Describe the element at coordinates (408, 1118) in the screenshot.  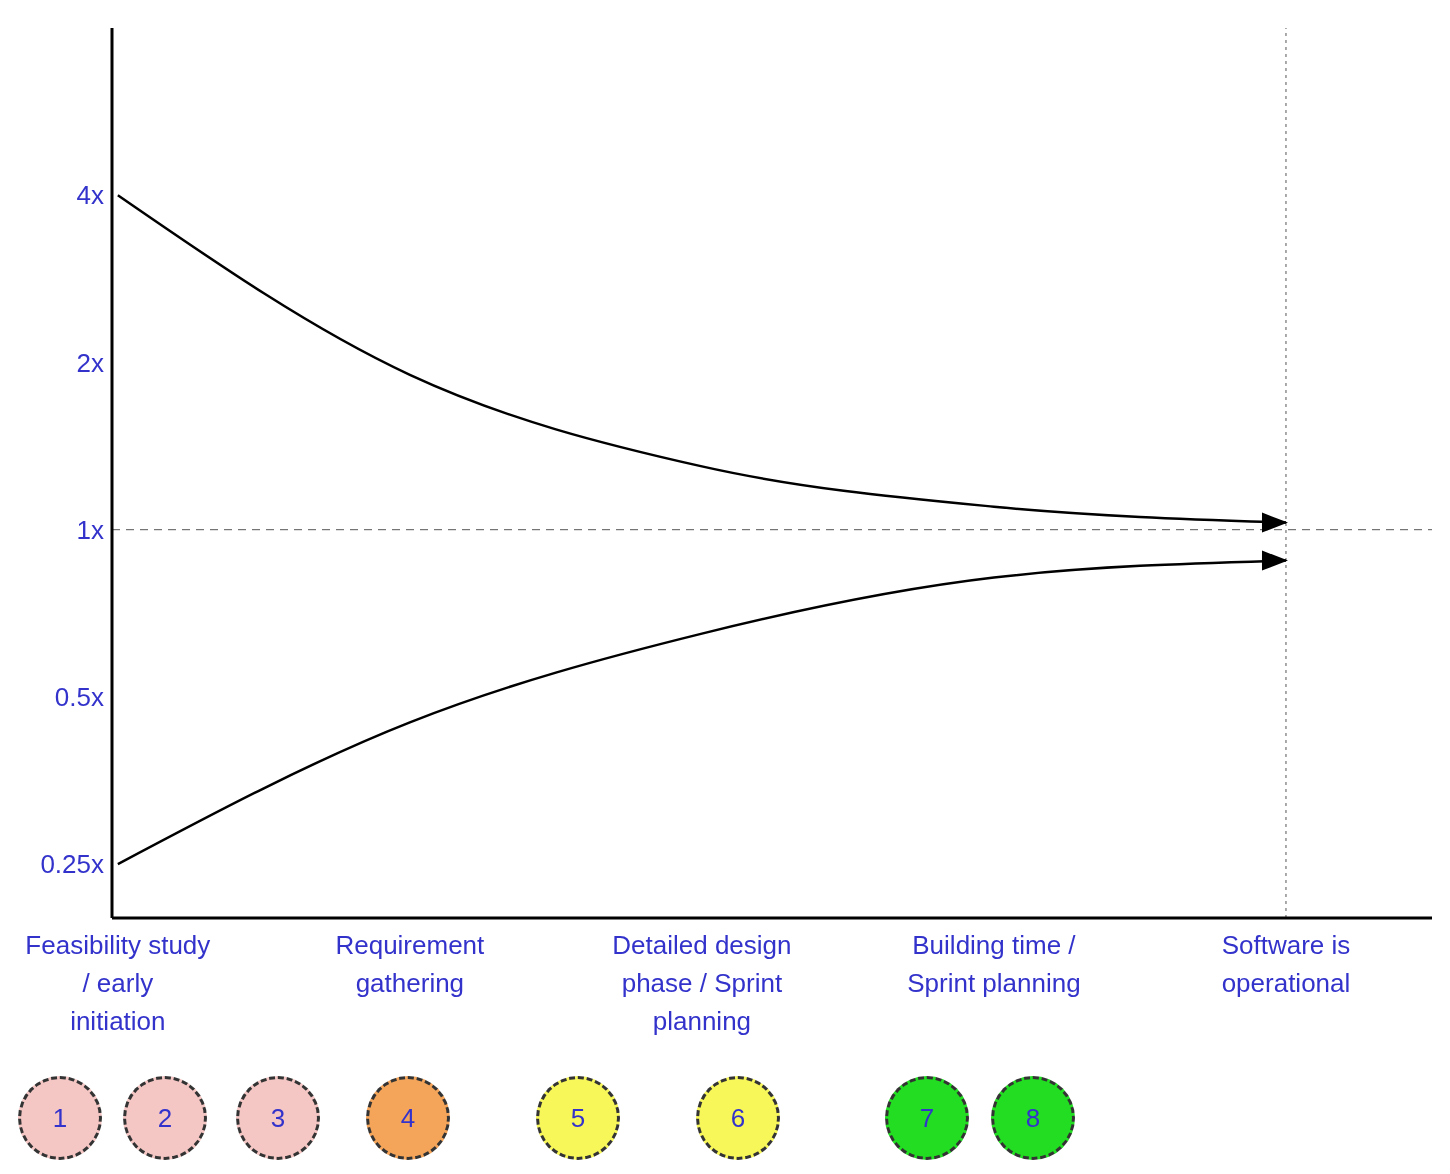
I see `text: 4` at that location.